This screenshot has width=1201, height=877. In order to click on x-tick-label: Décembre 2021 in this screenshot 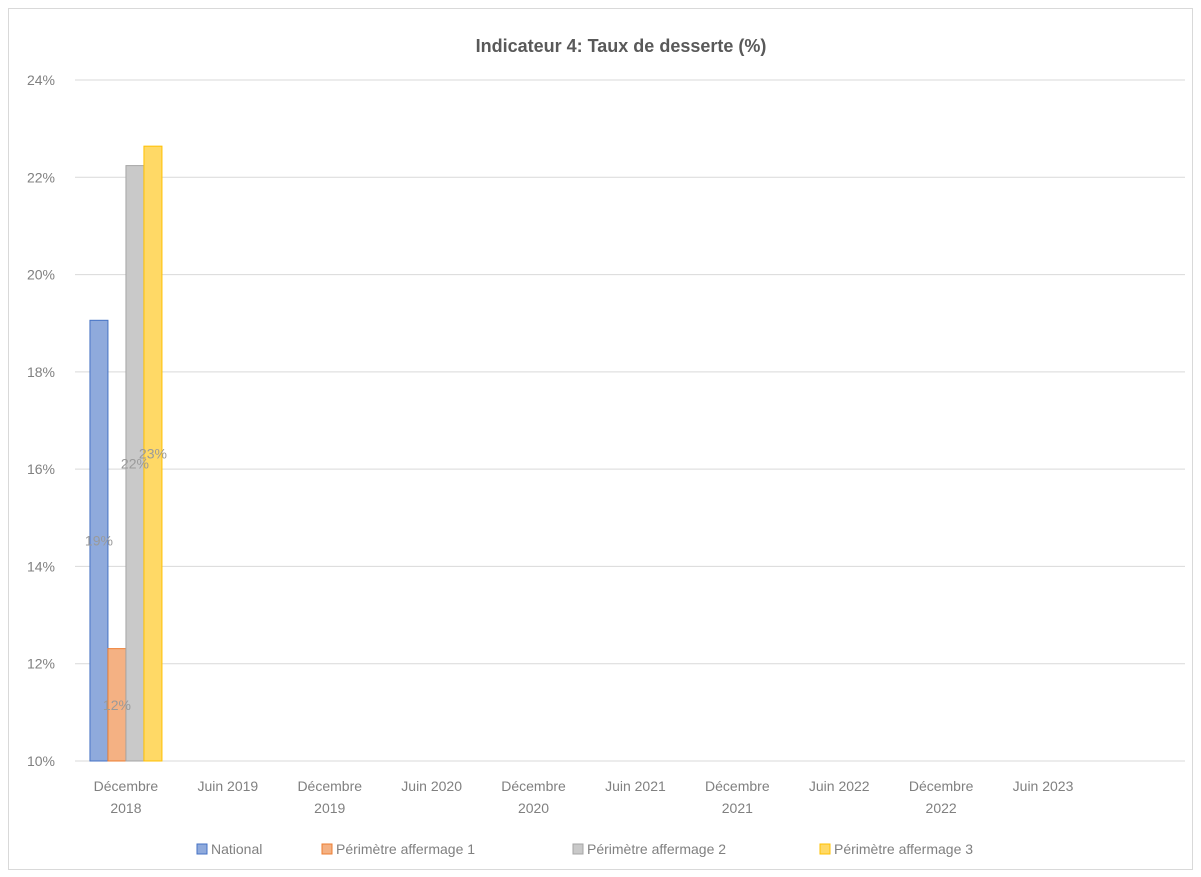, I will do `click(737, 797)`.